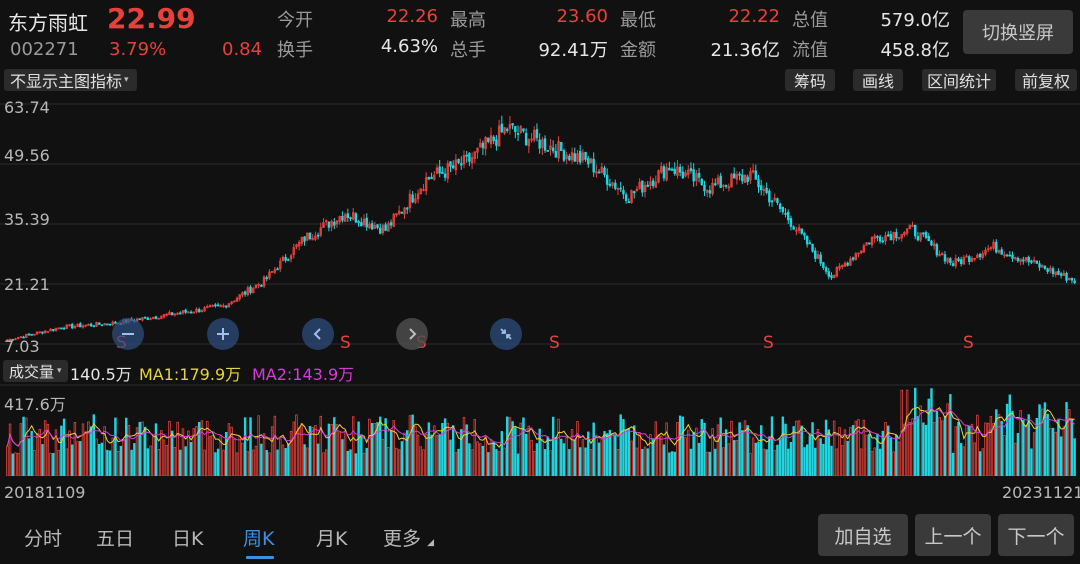  I want to click on forward-adjust-button: 前复权, so click(1046, 80).